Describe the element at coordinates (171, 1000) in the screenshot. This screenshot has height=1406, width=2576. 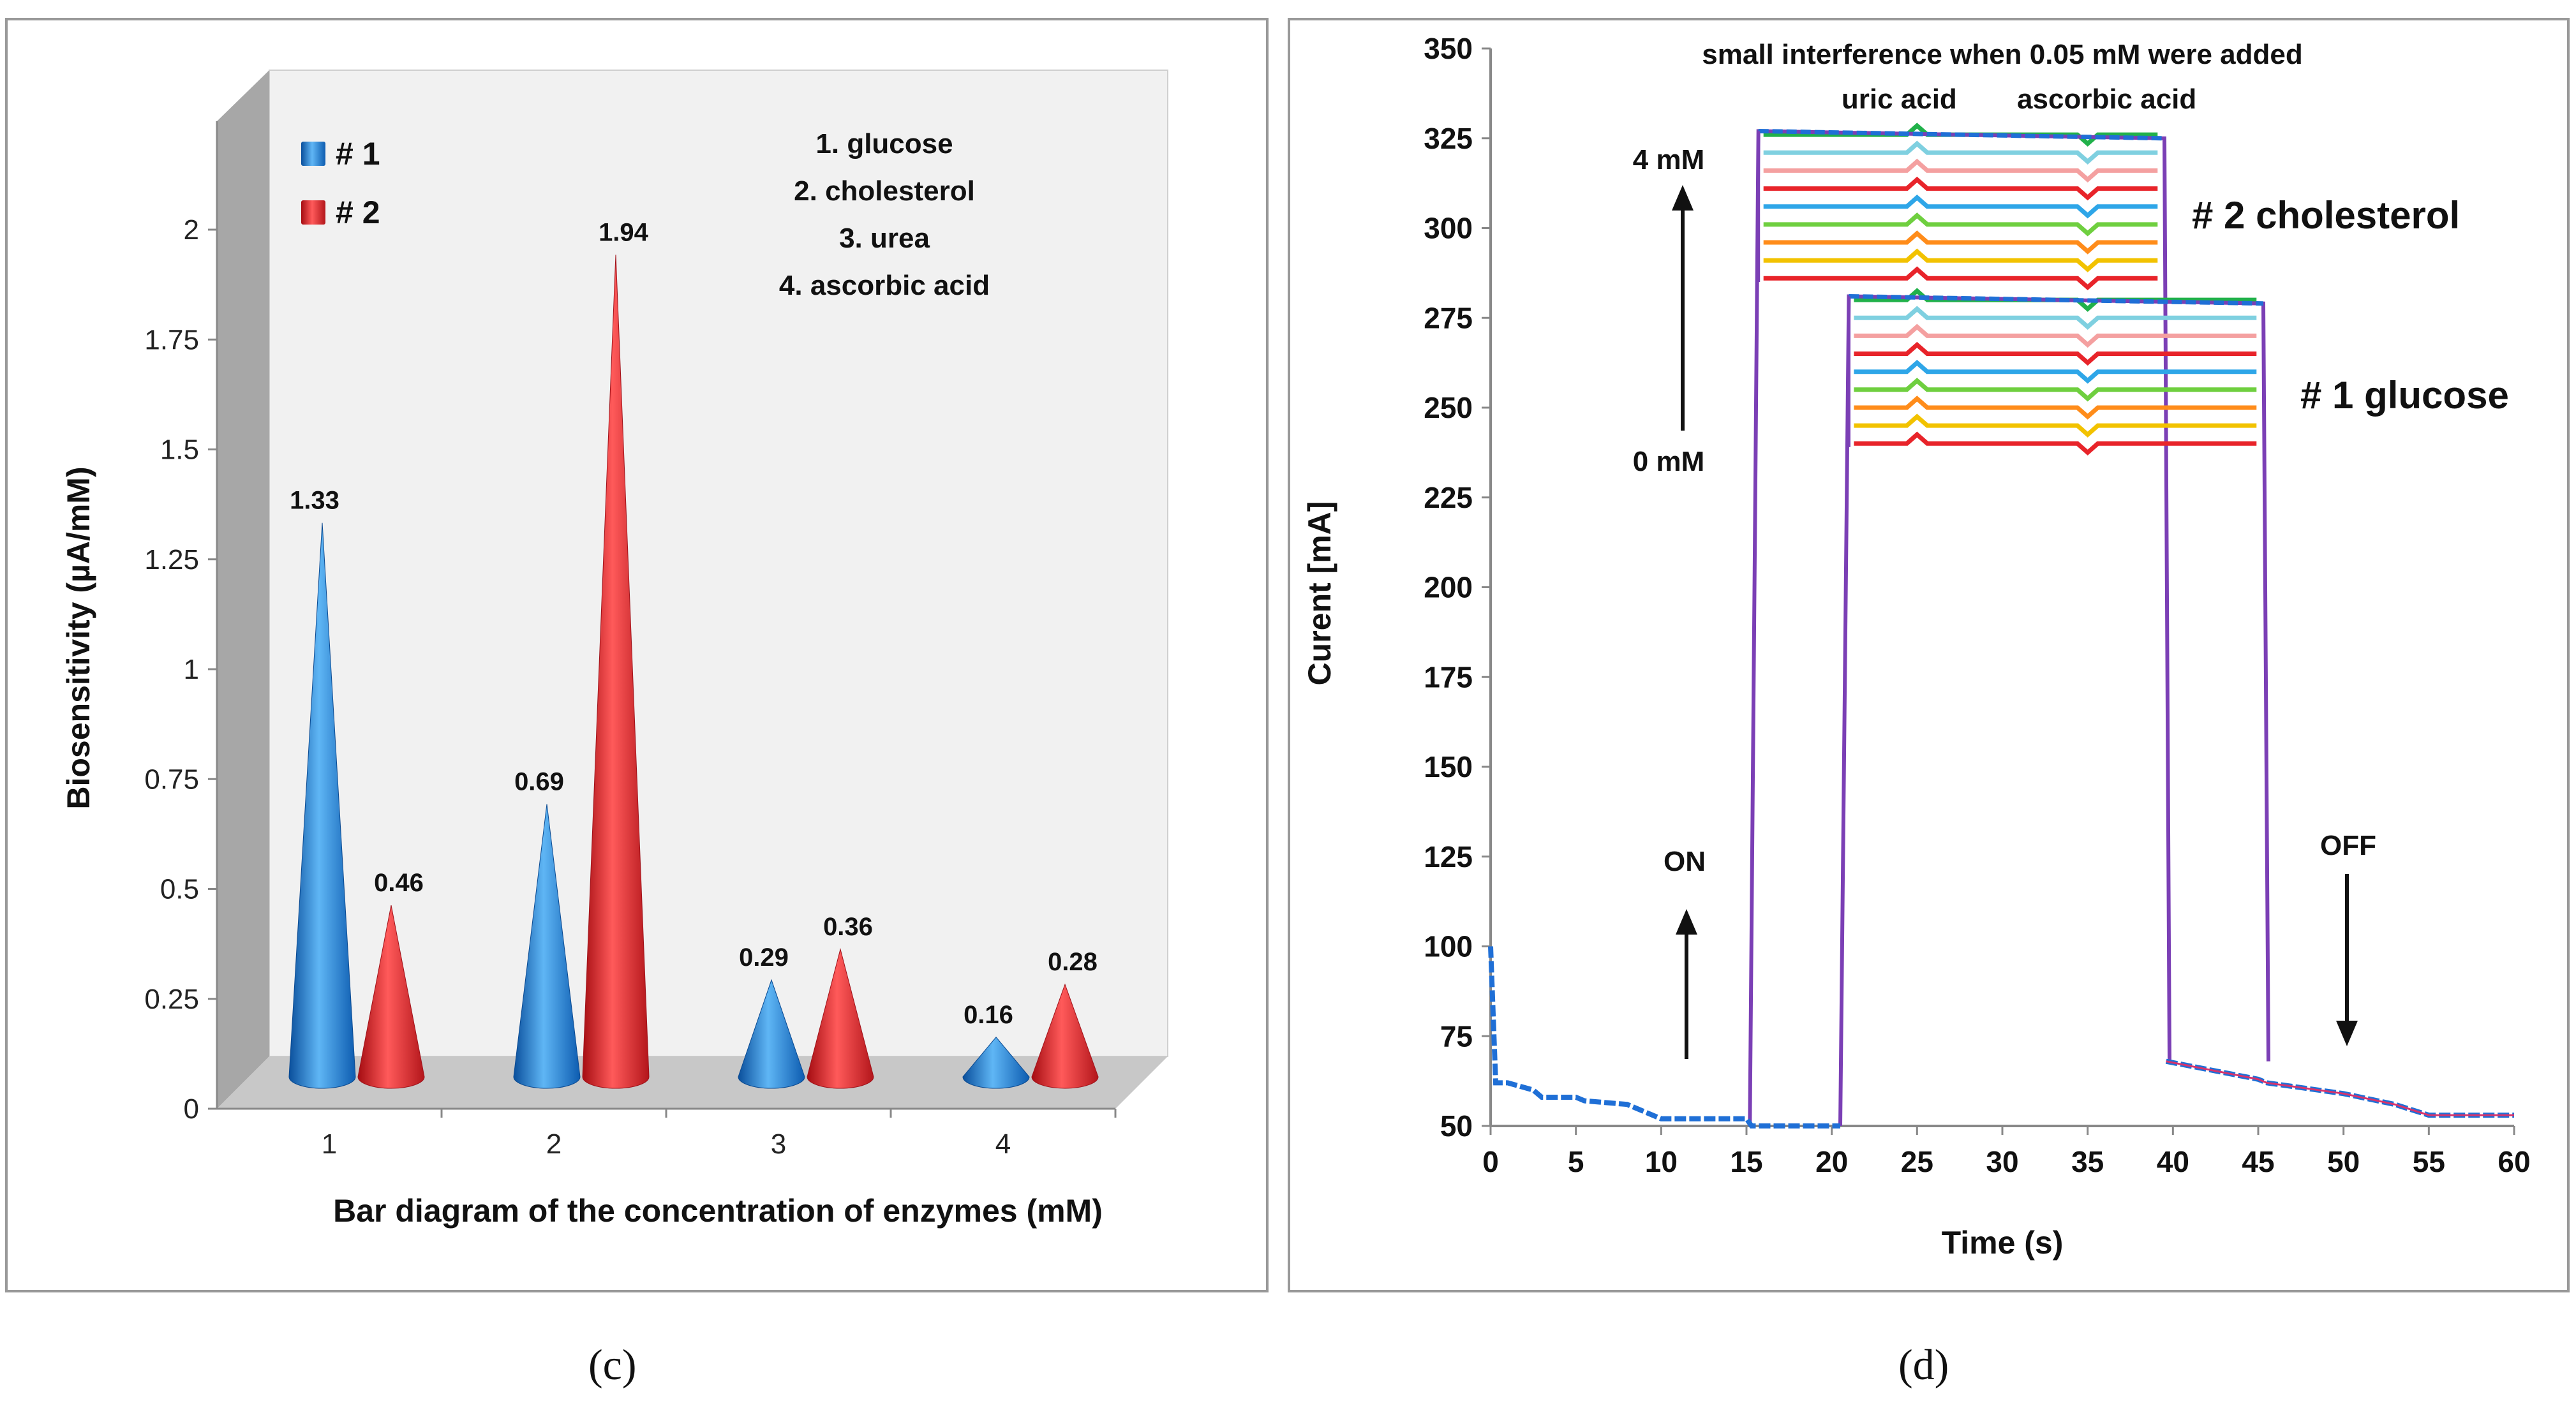
I see `y-tick-label: 0.25` at that location.